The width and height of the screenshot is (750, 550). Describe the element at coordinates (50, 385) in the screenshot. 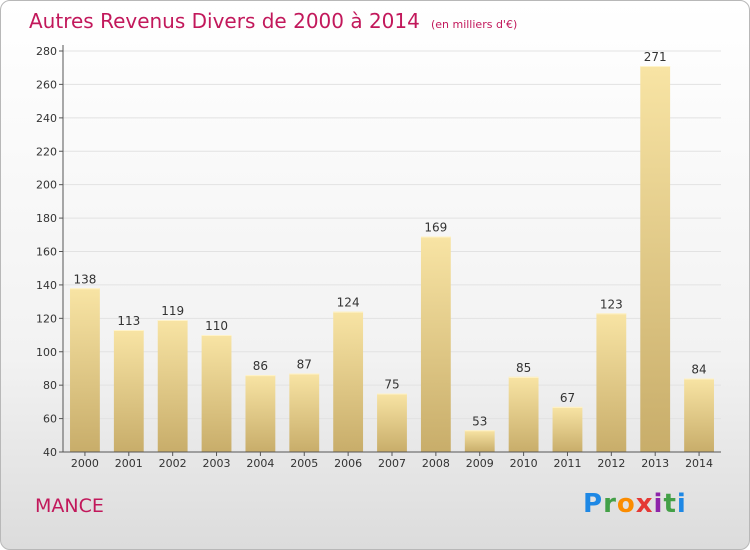

I see `y-tick-label: 80` at that location.